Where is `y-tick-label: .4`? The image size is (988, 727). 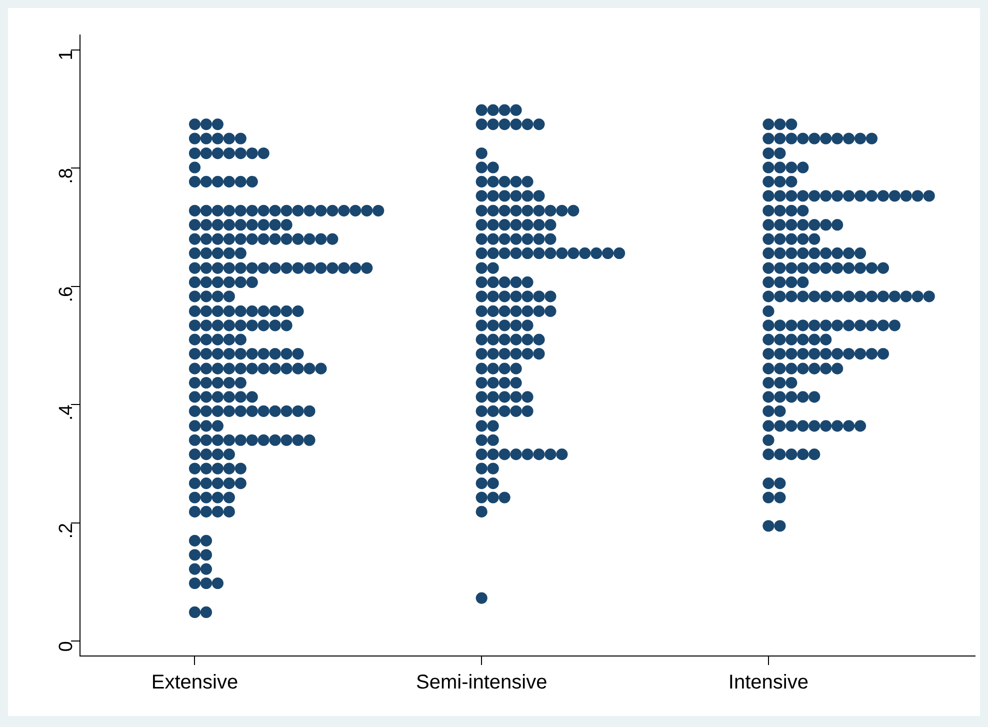 y-tick-label: .4 is located at coordinates (67, 412).